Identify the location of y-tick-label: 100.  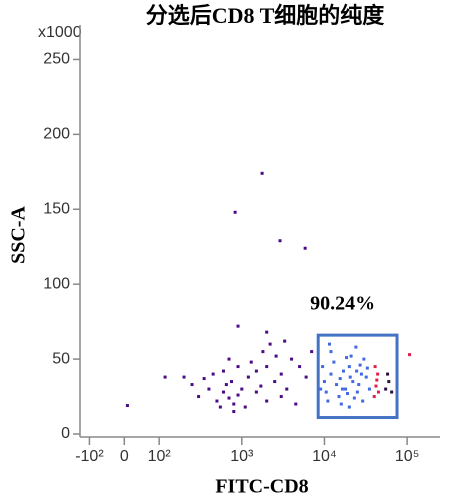
(56, 283).